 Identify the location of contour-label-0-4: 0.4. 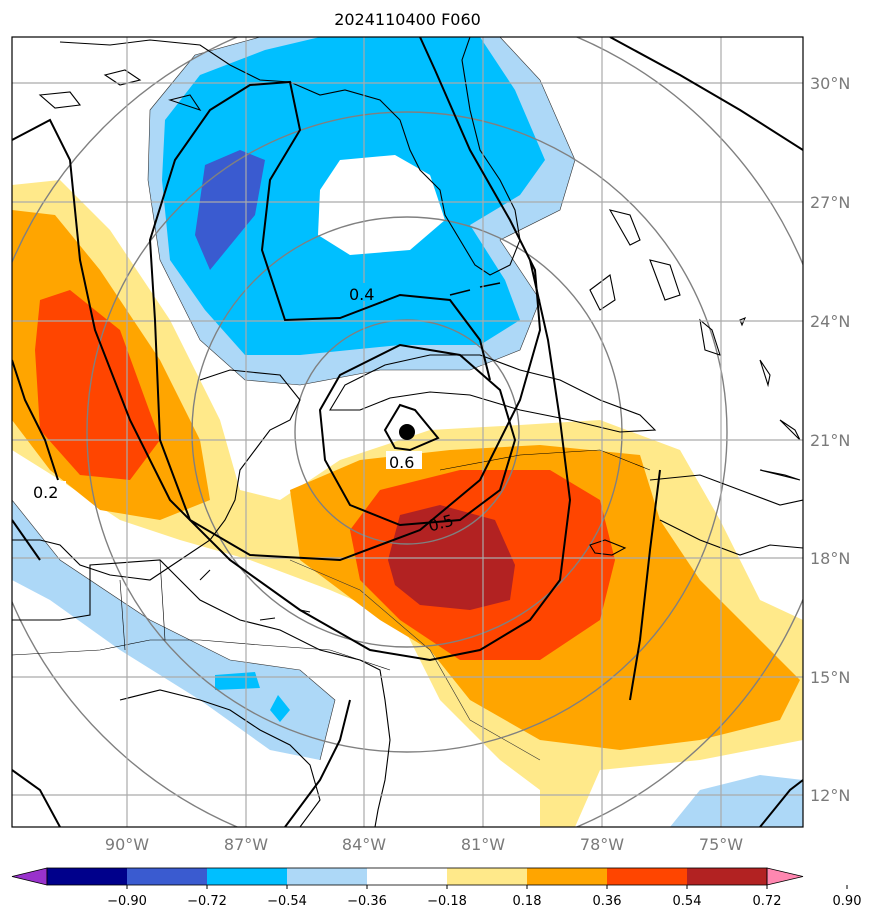
(361, 294).